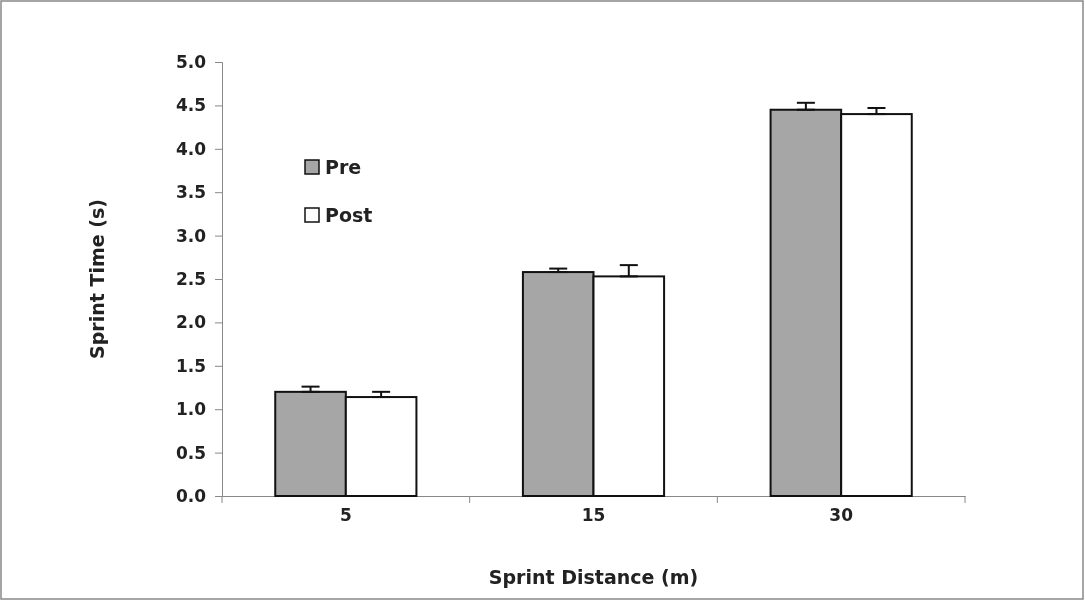  What do you see at coordinates (190, 278) in the screenshot?
I see `y-tick-label: 2.5` at bounding box center [190, 278].